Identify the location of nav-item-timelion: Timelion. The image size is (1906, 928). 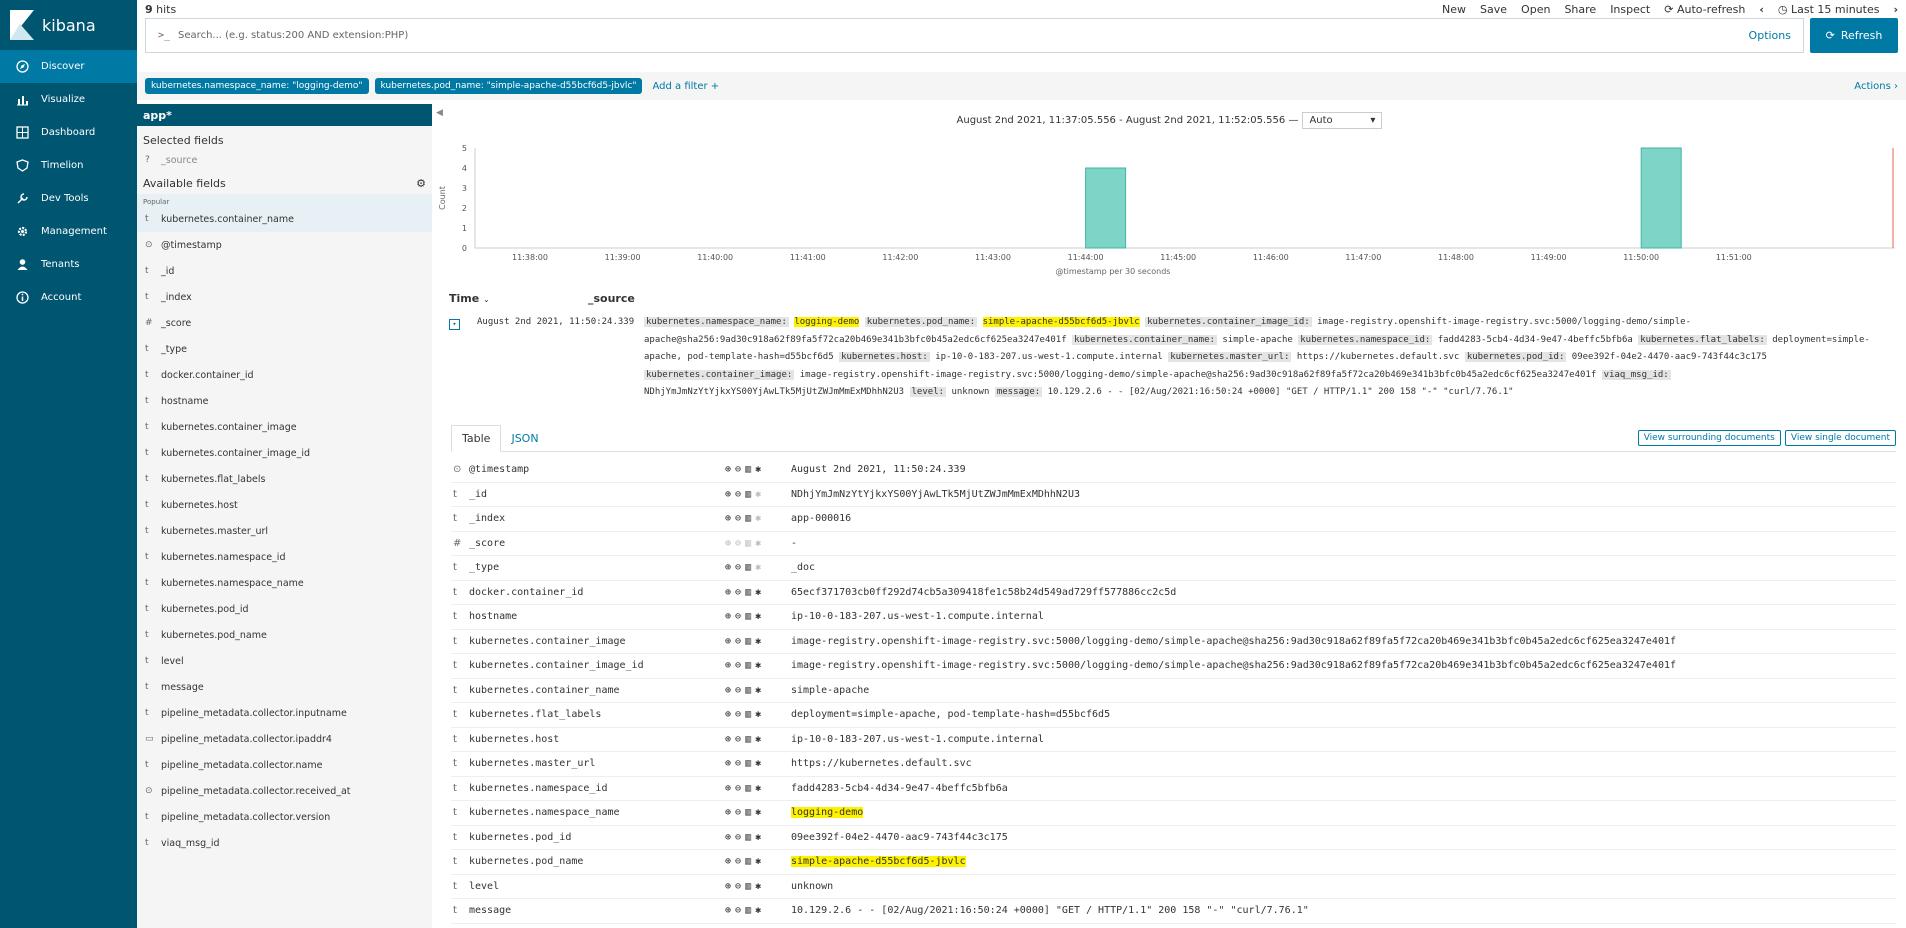
(68, 165).